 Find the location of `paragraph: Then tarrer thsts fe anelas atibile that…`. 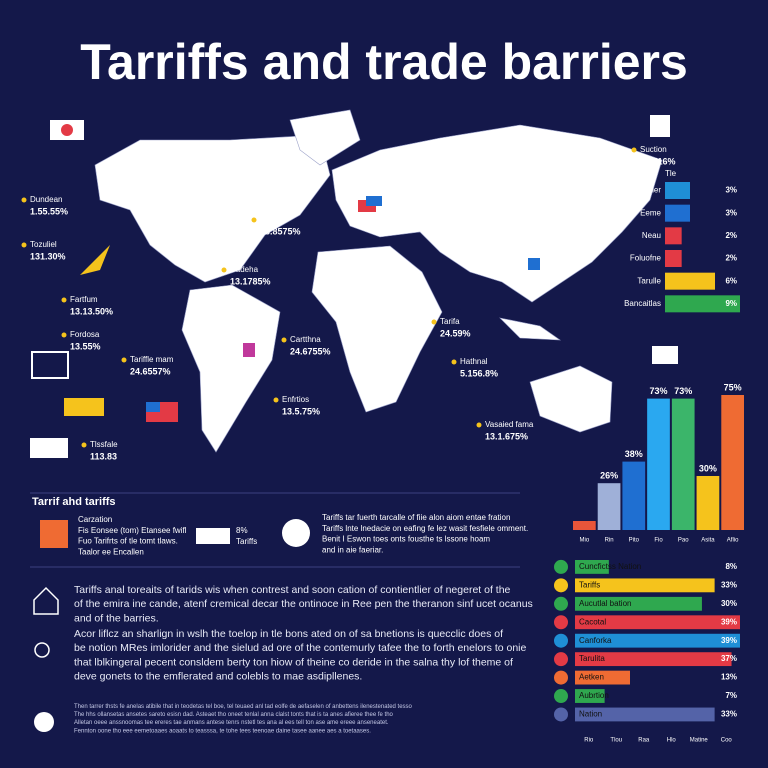

paragraph: Then tarrer thsts fe anelas atibile that… is located at coordinates (243, 719).